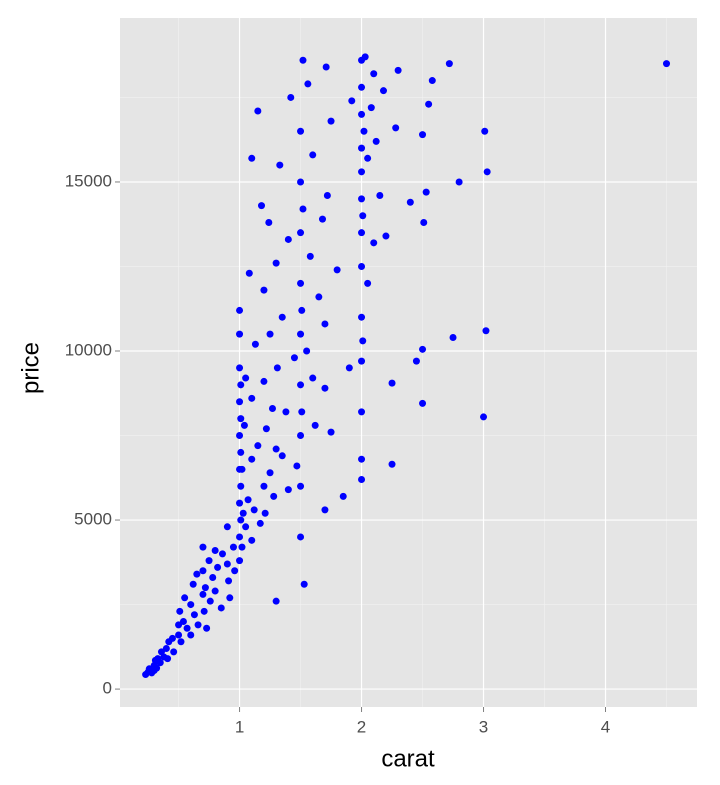 This screenshot has height=785, width=720. I want to click on y-tick-label: 10000, so click(88, 349).